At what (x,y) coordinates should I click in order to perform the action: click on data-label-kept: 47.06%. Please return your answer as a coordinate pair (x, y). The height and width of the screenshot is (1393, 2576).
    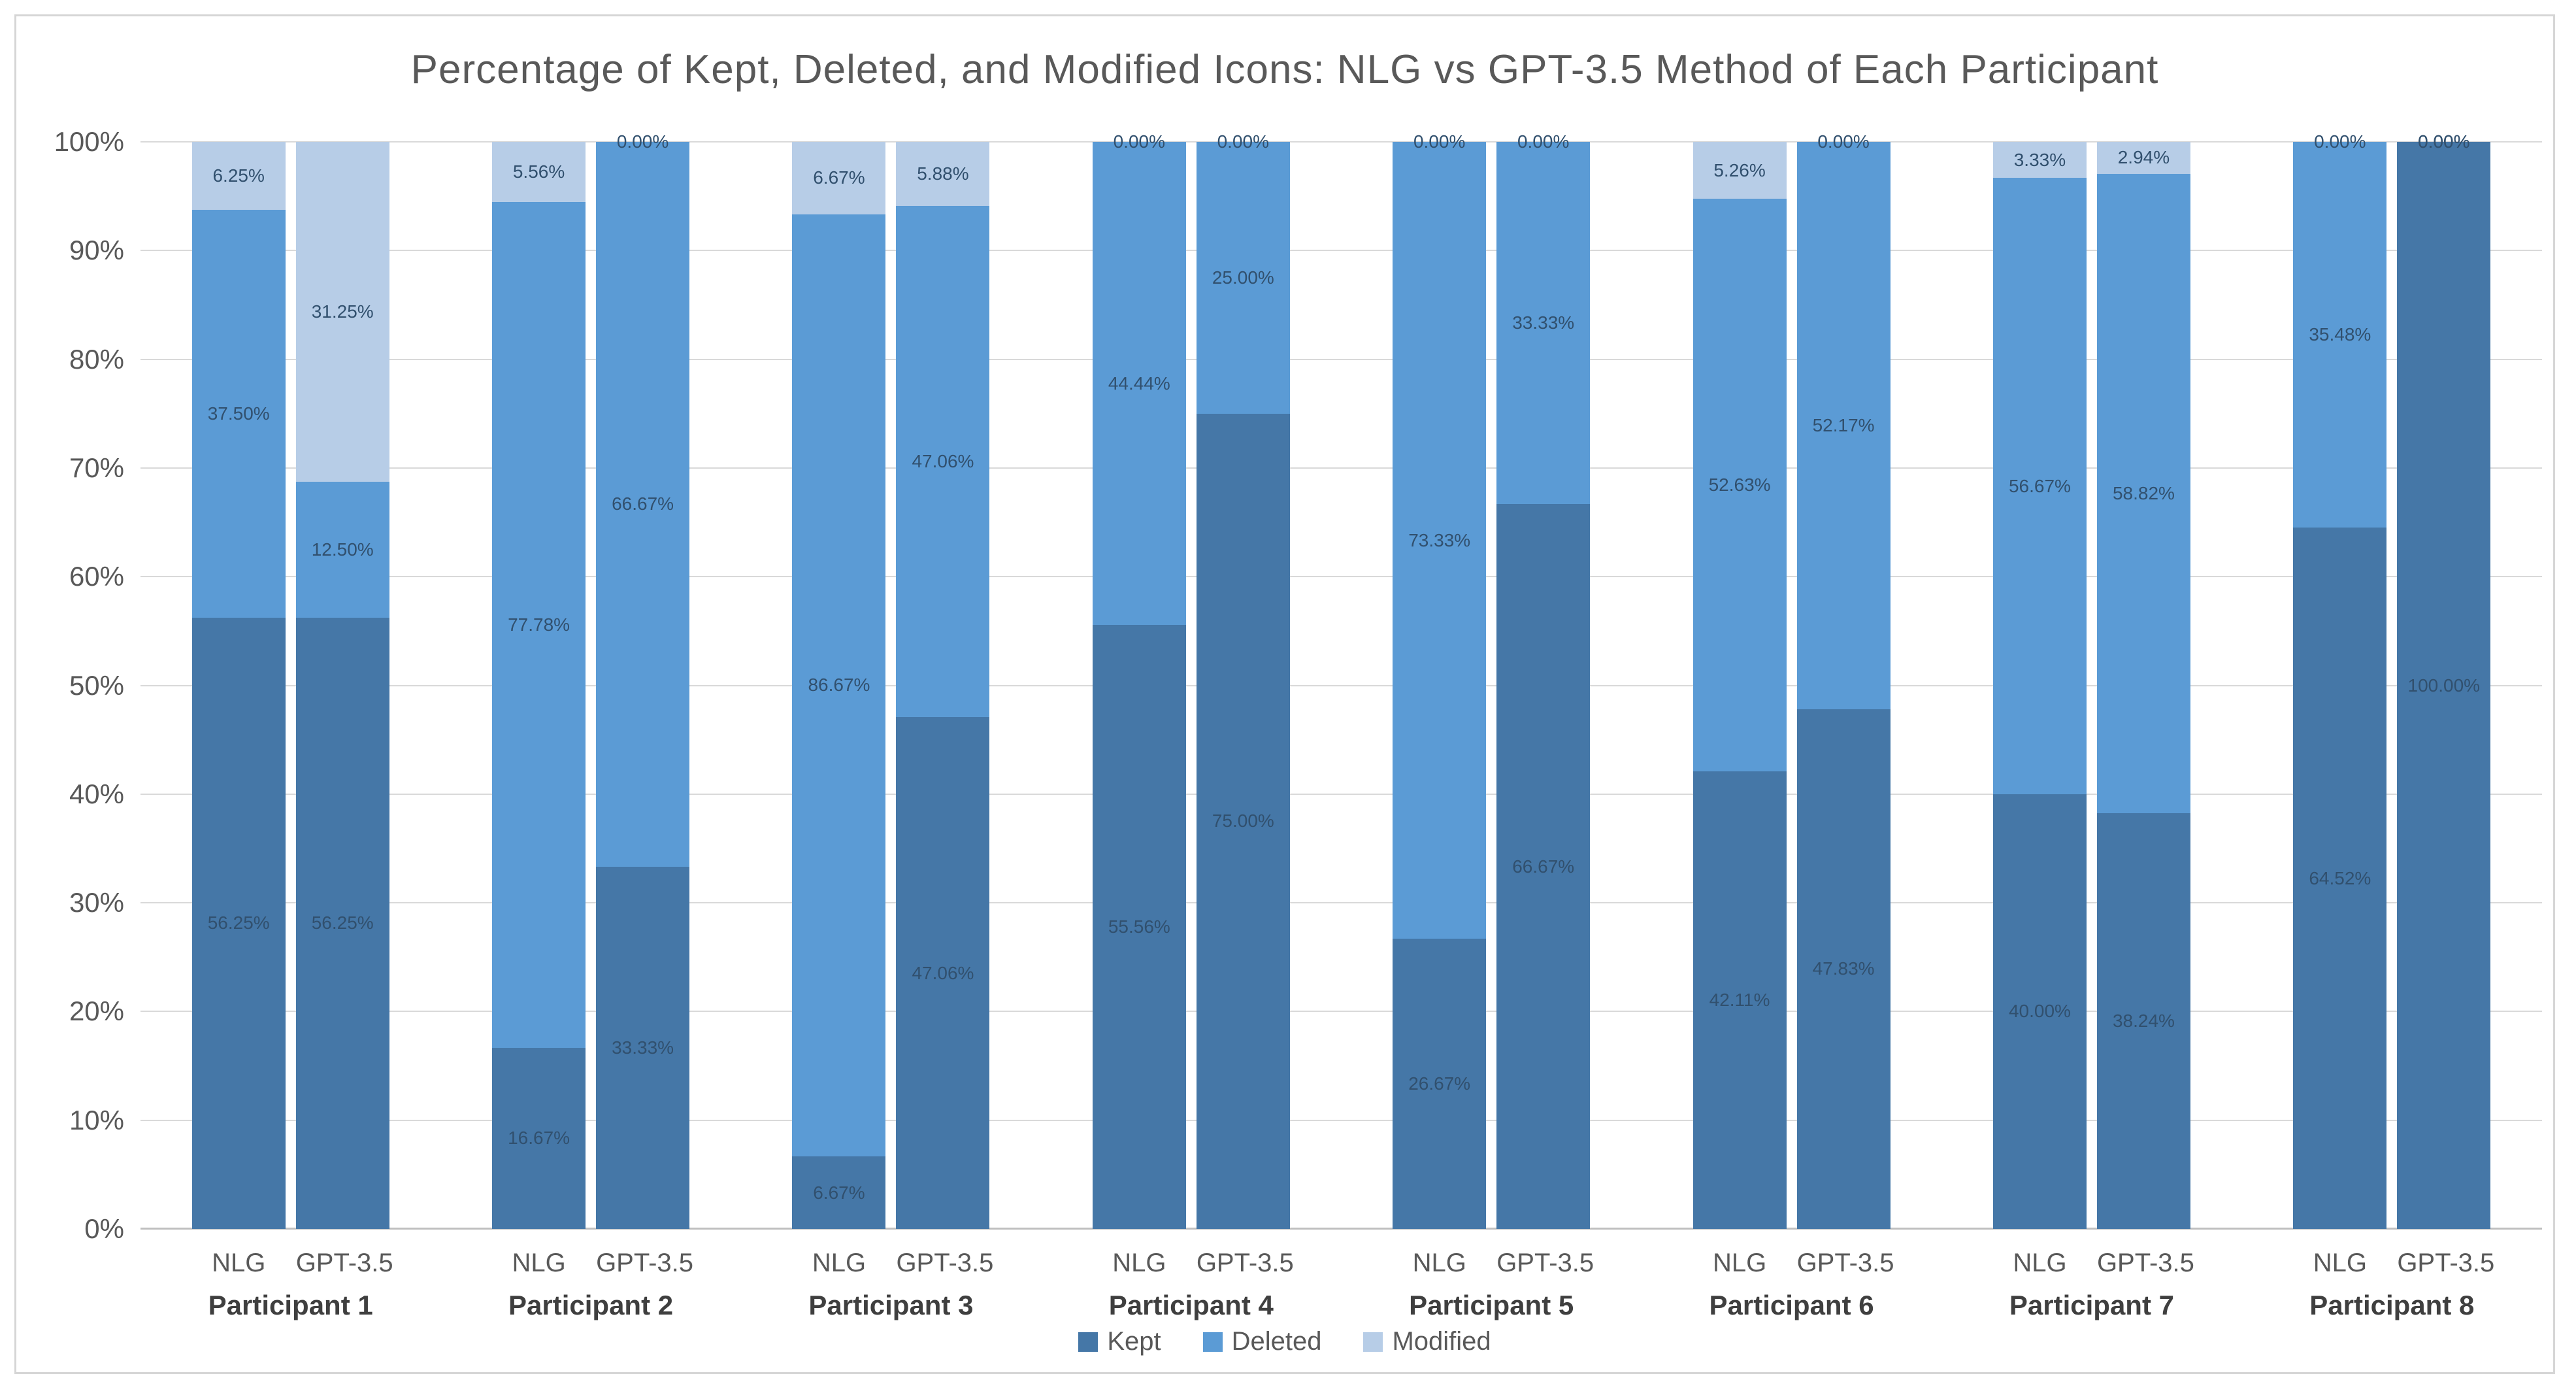
    Looking at the image, I should click on (943, 972).